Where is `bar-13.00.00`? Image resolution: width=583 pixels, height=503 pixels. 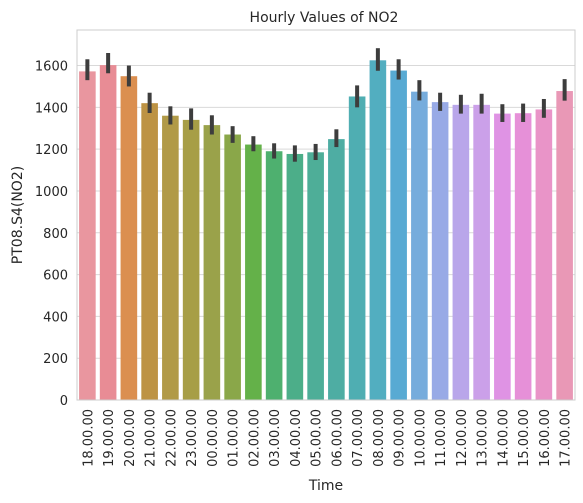 bar-13.00.00 is located at coordinates (481, 252).